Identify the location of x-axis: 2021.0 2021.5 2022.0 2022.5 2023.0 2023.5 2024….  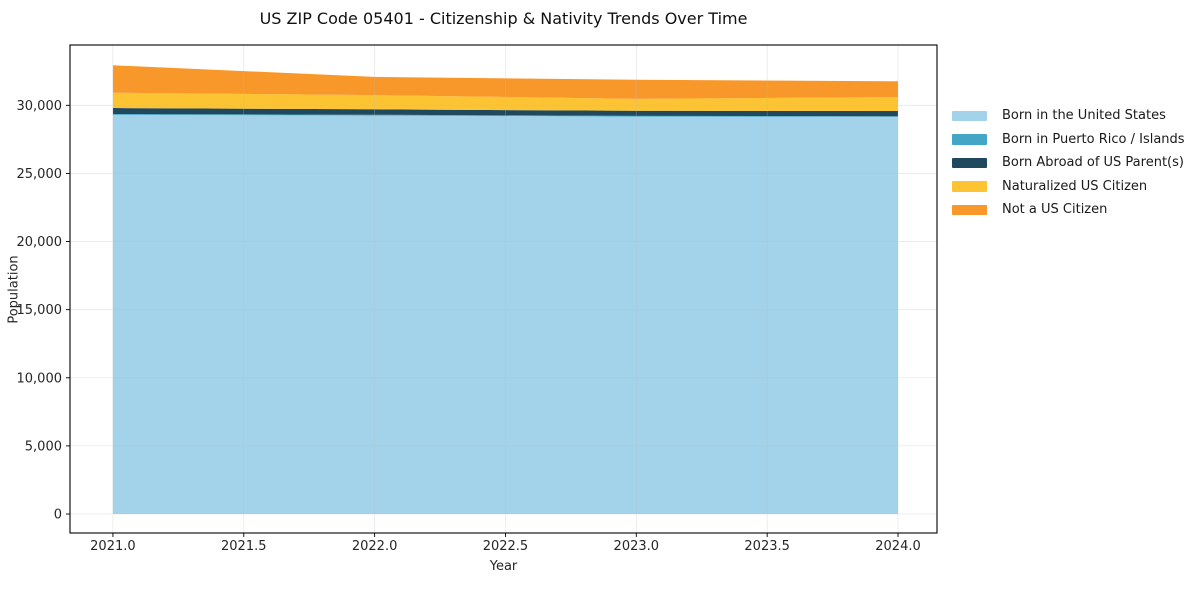
(505, 543).